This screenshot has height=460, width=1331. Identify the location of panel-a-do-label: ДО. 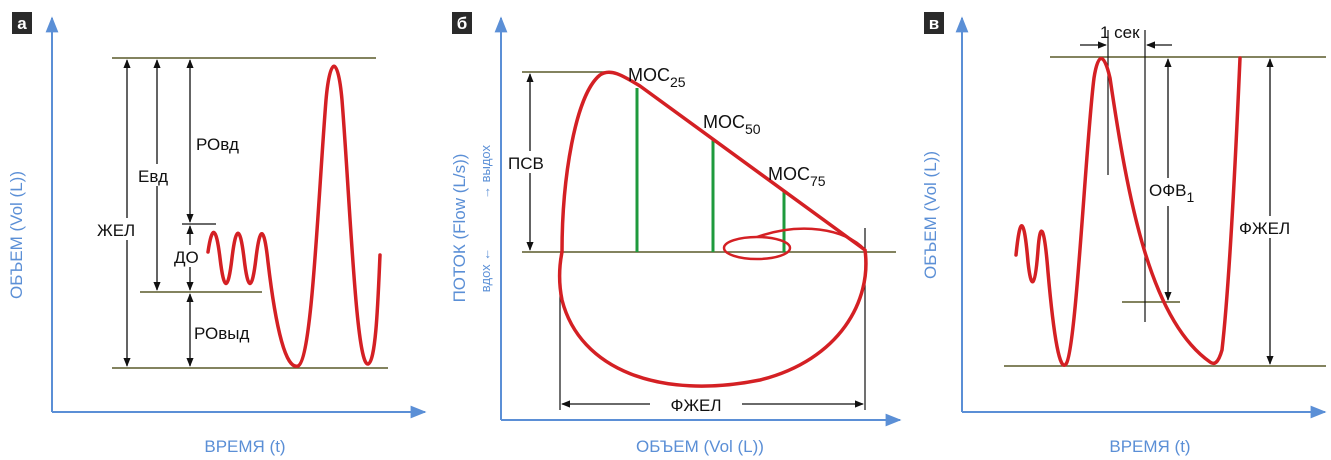
(186, 257).